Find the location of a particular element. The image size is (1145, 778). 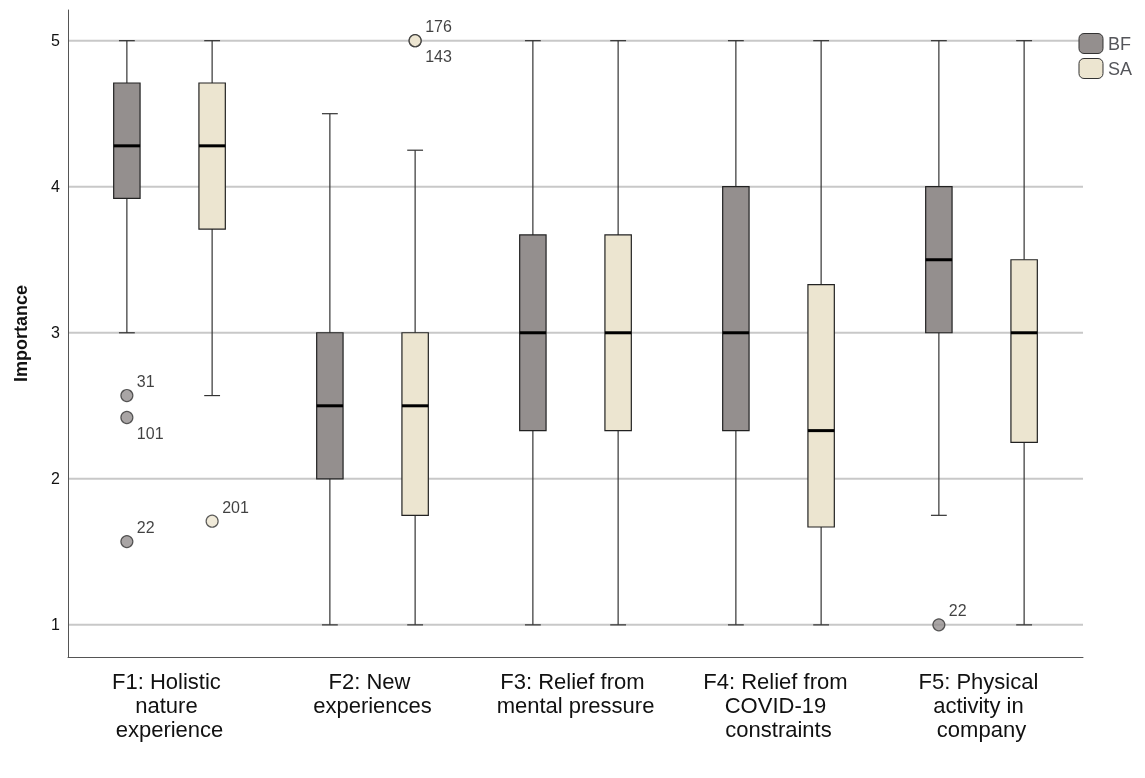

annotation: 201 is located at coordinates (235, 507).